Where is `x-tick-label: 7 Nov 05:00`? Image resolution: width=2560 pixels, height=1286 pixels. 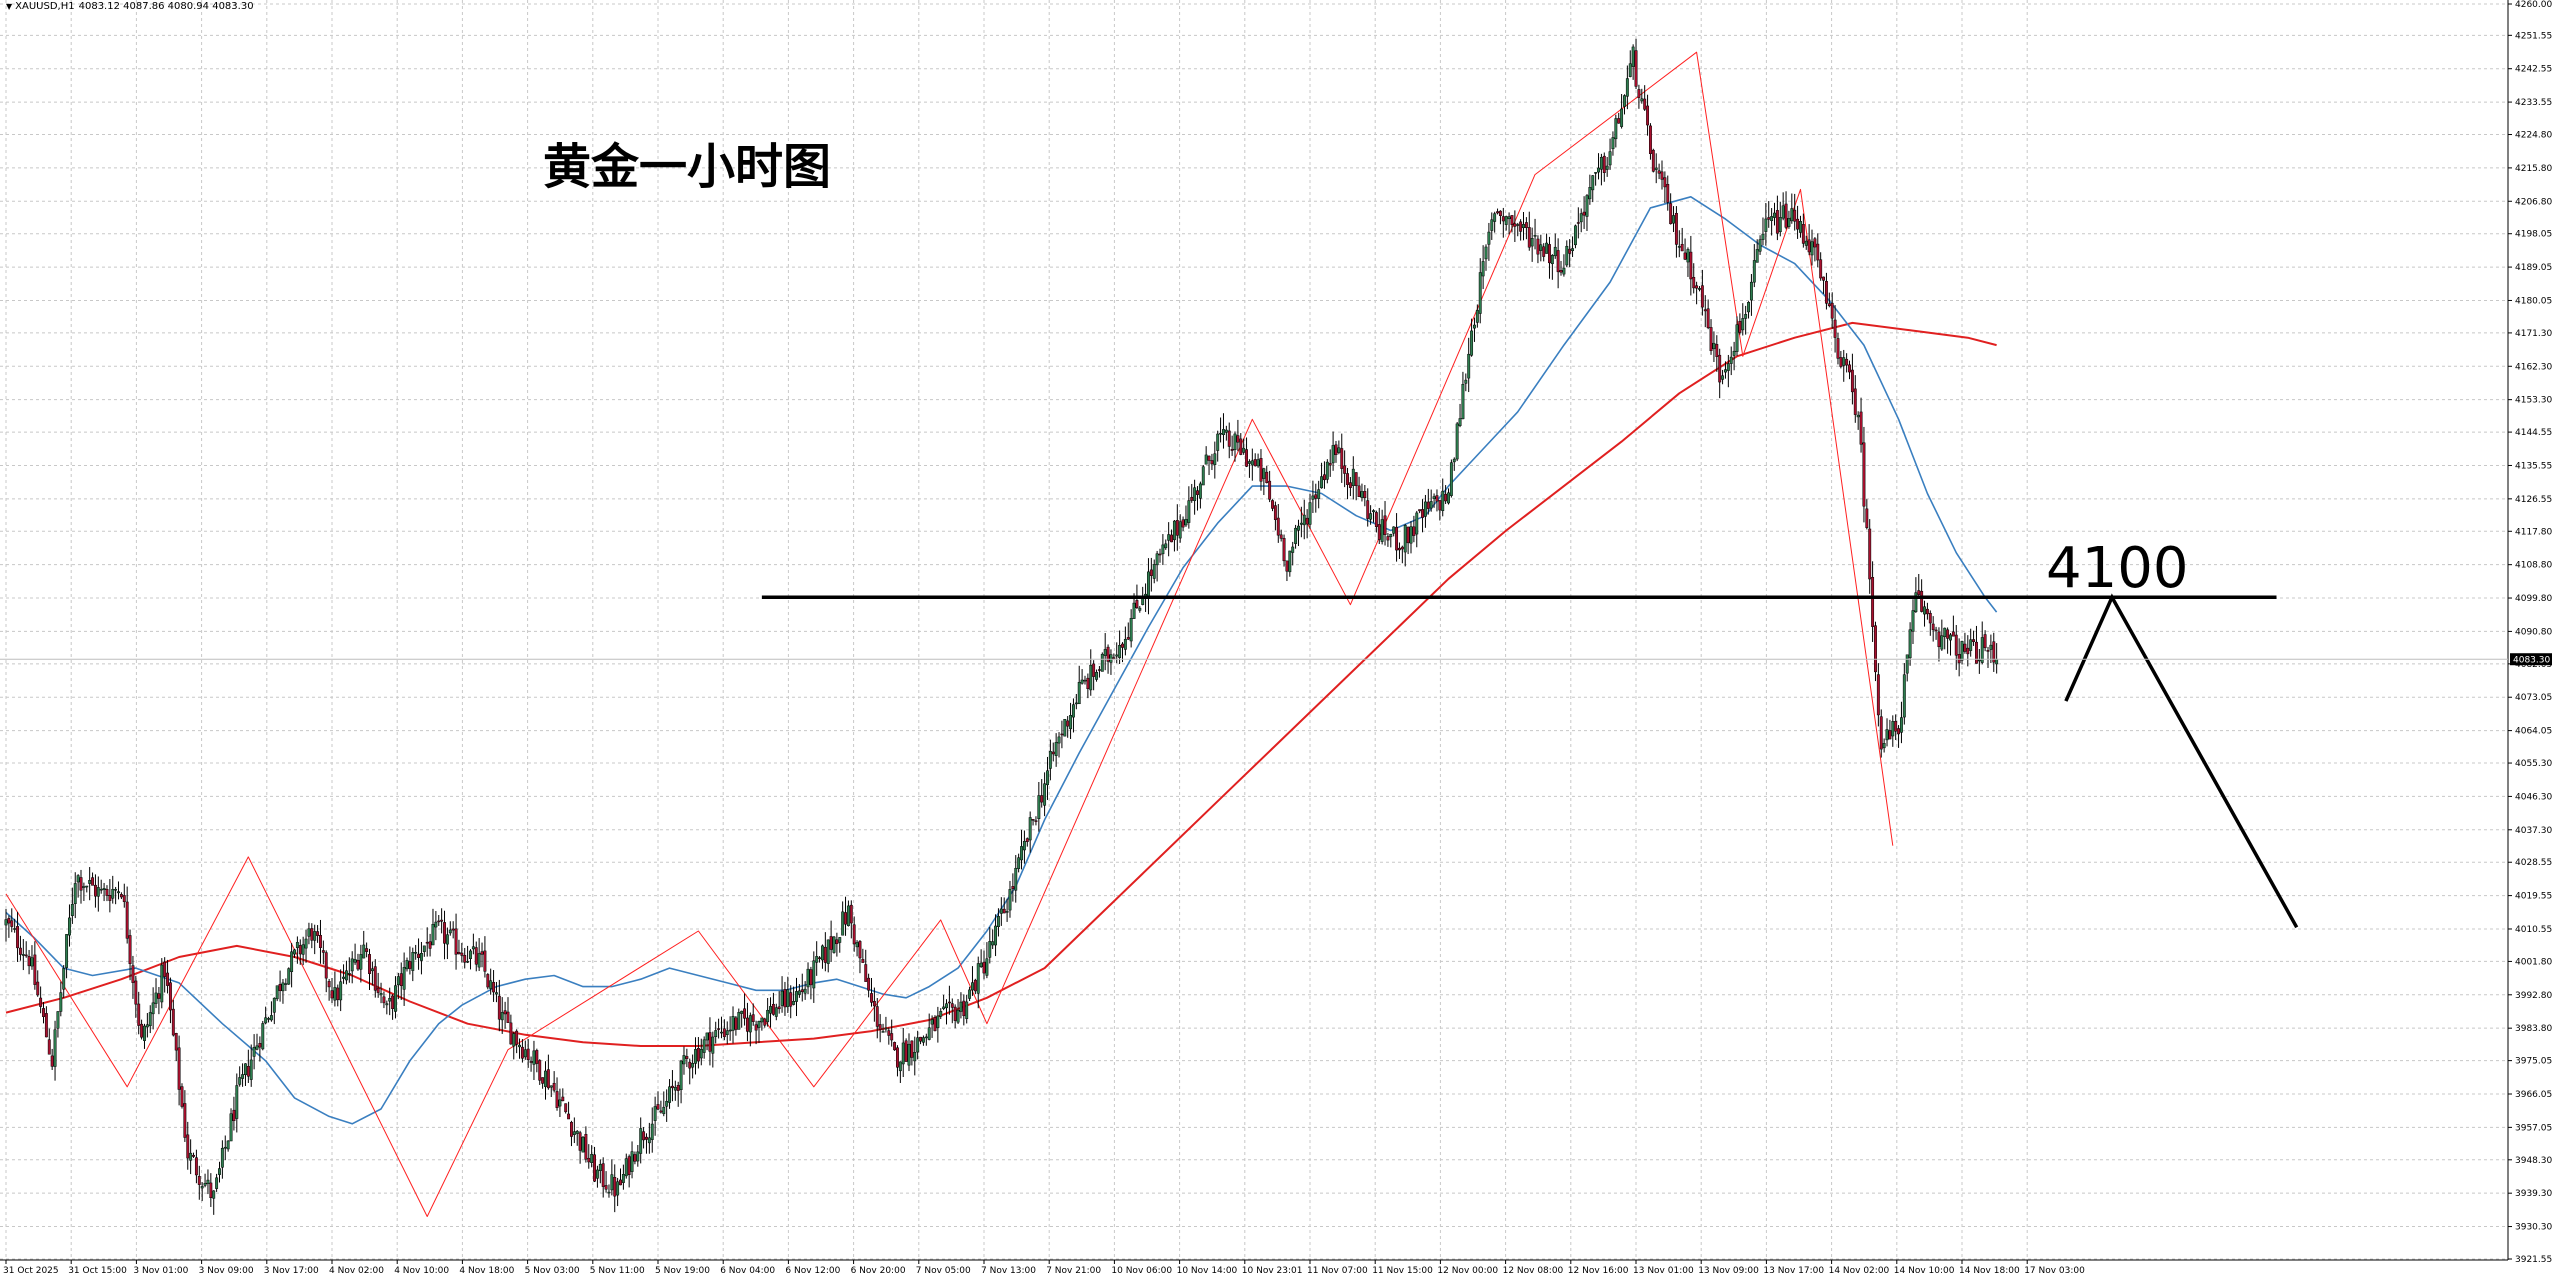
x-tick-label: 7 Nov 05:00 is located at coordinates (943, 1271).